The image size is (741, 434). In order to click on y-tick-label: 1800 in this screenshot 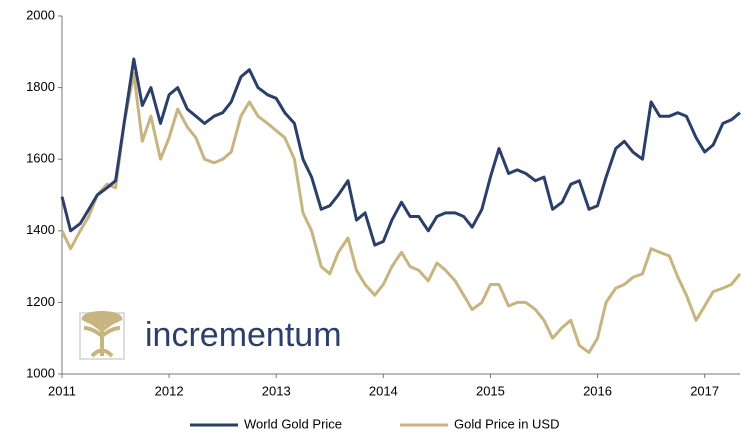, I will do `click(40, 86)`.